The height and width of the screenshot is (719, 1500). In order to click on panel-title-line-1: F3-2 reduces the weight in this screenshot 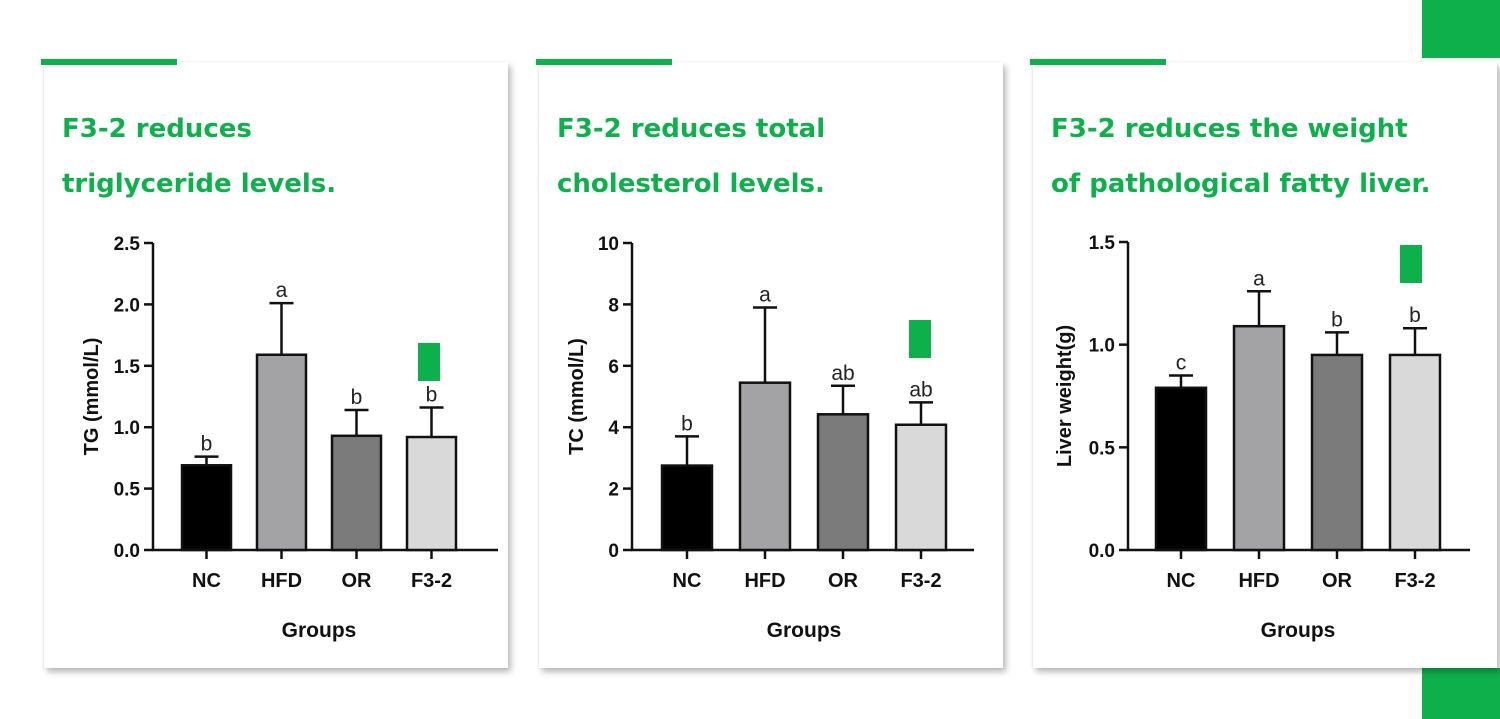, I will do `click(1229, 129)`.